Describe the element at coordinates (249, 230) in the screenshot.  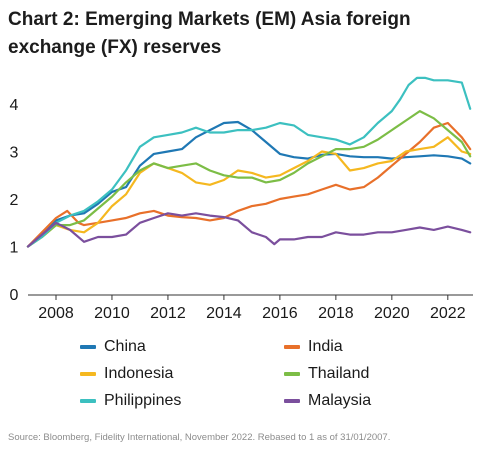
I see `series-line-malaysia` at that location.